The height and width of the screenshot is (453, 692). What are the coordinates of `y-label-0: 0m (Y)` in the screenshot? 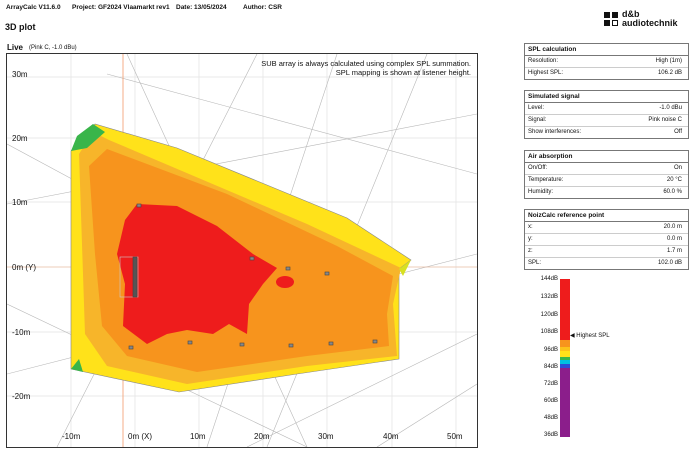 It's located at (24, 267).